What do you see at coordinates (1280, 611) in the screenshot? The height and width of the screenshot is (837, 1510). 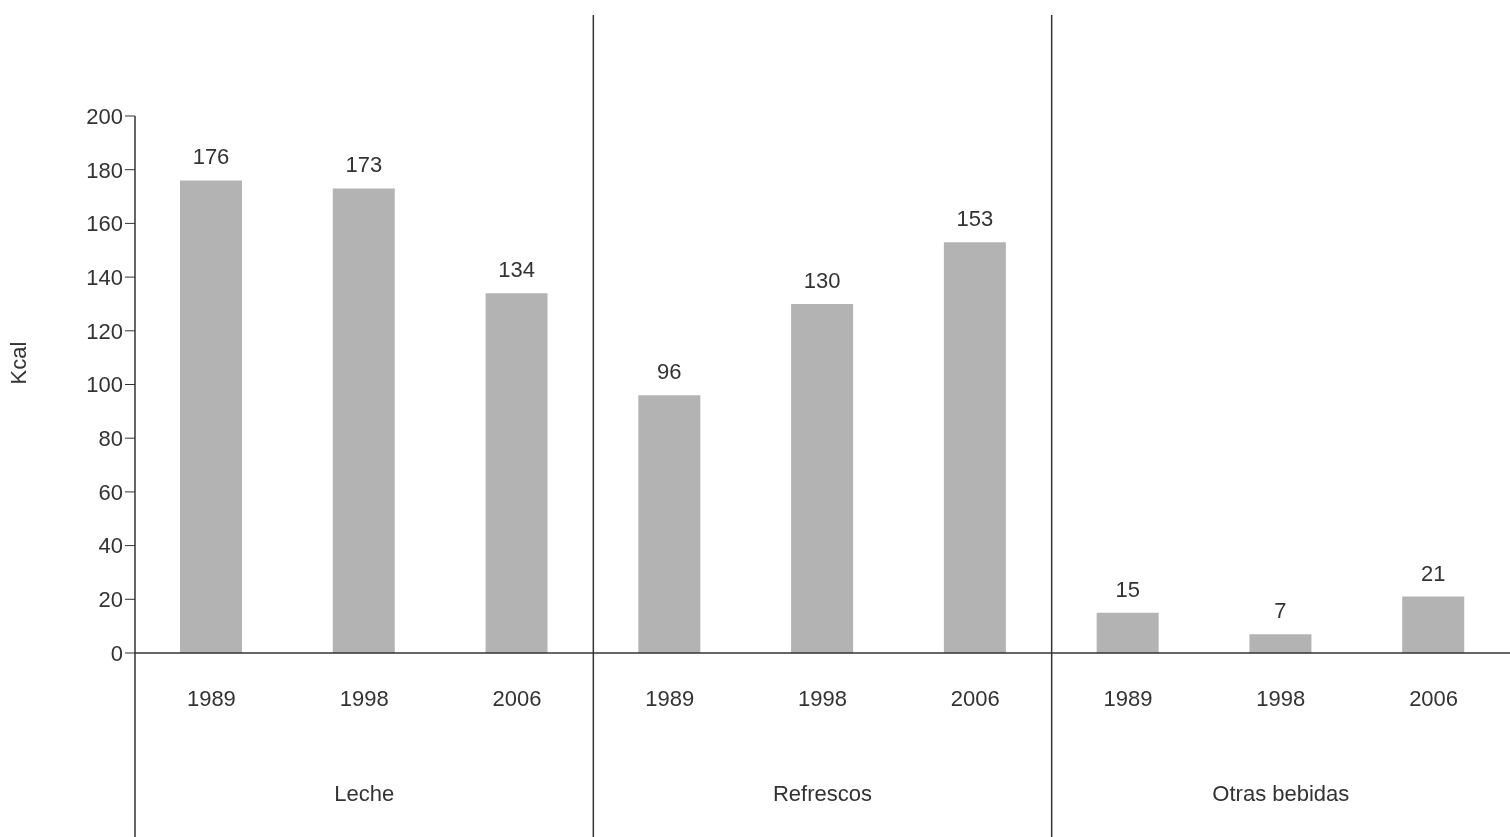 I see `data-label: 7` at bounding box center [1280, 611].